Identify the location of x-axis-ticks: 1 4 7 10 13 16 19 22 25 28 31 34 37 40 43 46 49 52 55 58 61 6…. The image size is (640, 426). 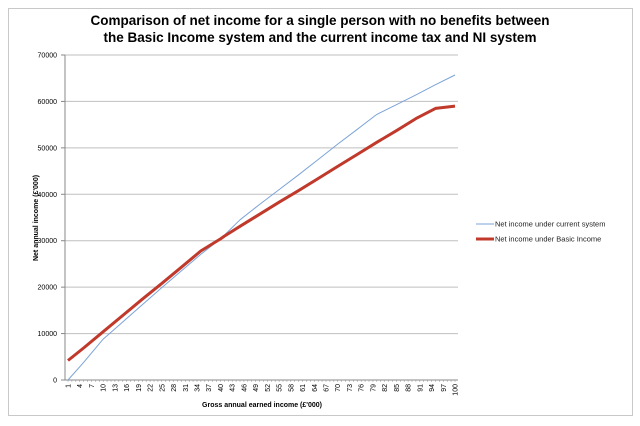
(263, 388).